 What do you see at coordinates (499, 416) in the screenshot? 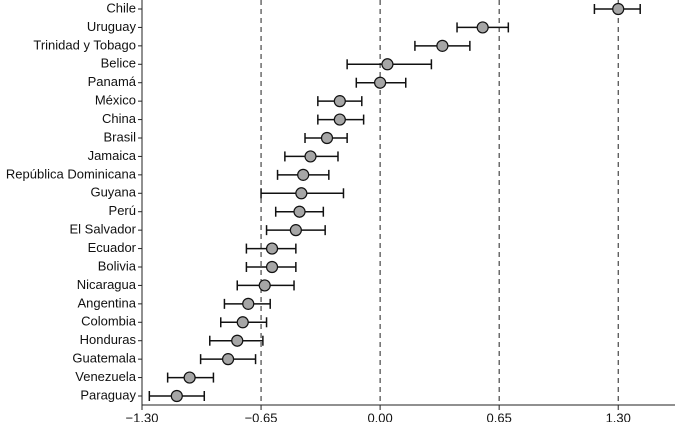
I see `x-tick-label: 0.65` at bounding box center [499, 416].